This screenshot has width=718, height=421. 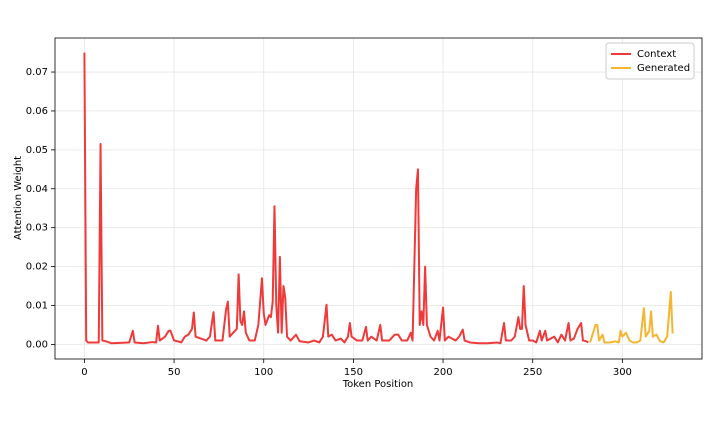 I want to click on y-tick-label: 0.03, so click(x=37, y=228).